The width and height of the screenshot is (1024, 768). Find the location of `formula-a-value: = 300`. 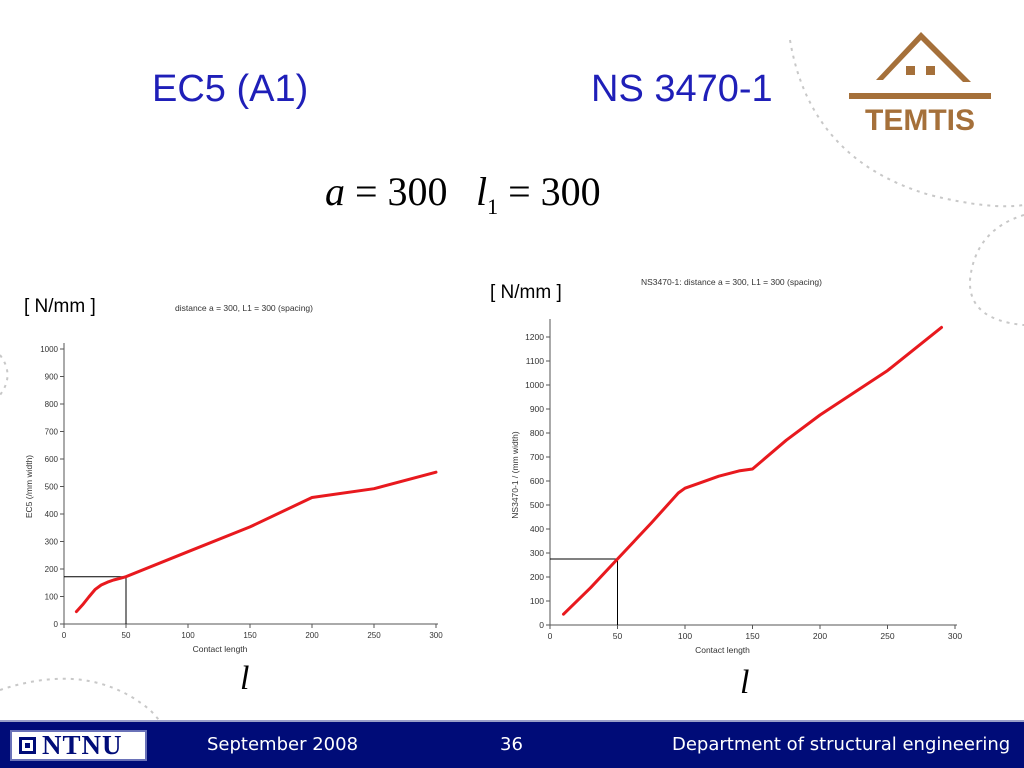

formula-a-value: = 300 is located at coordinates (396, 191).